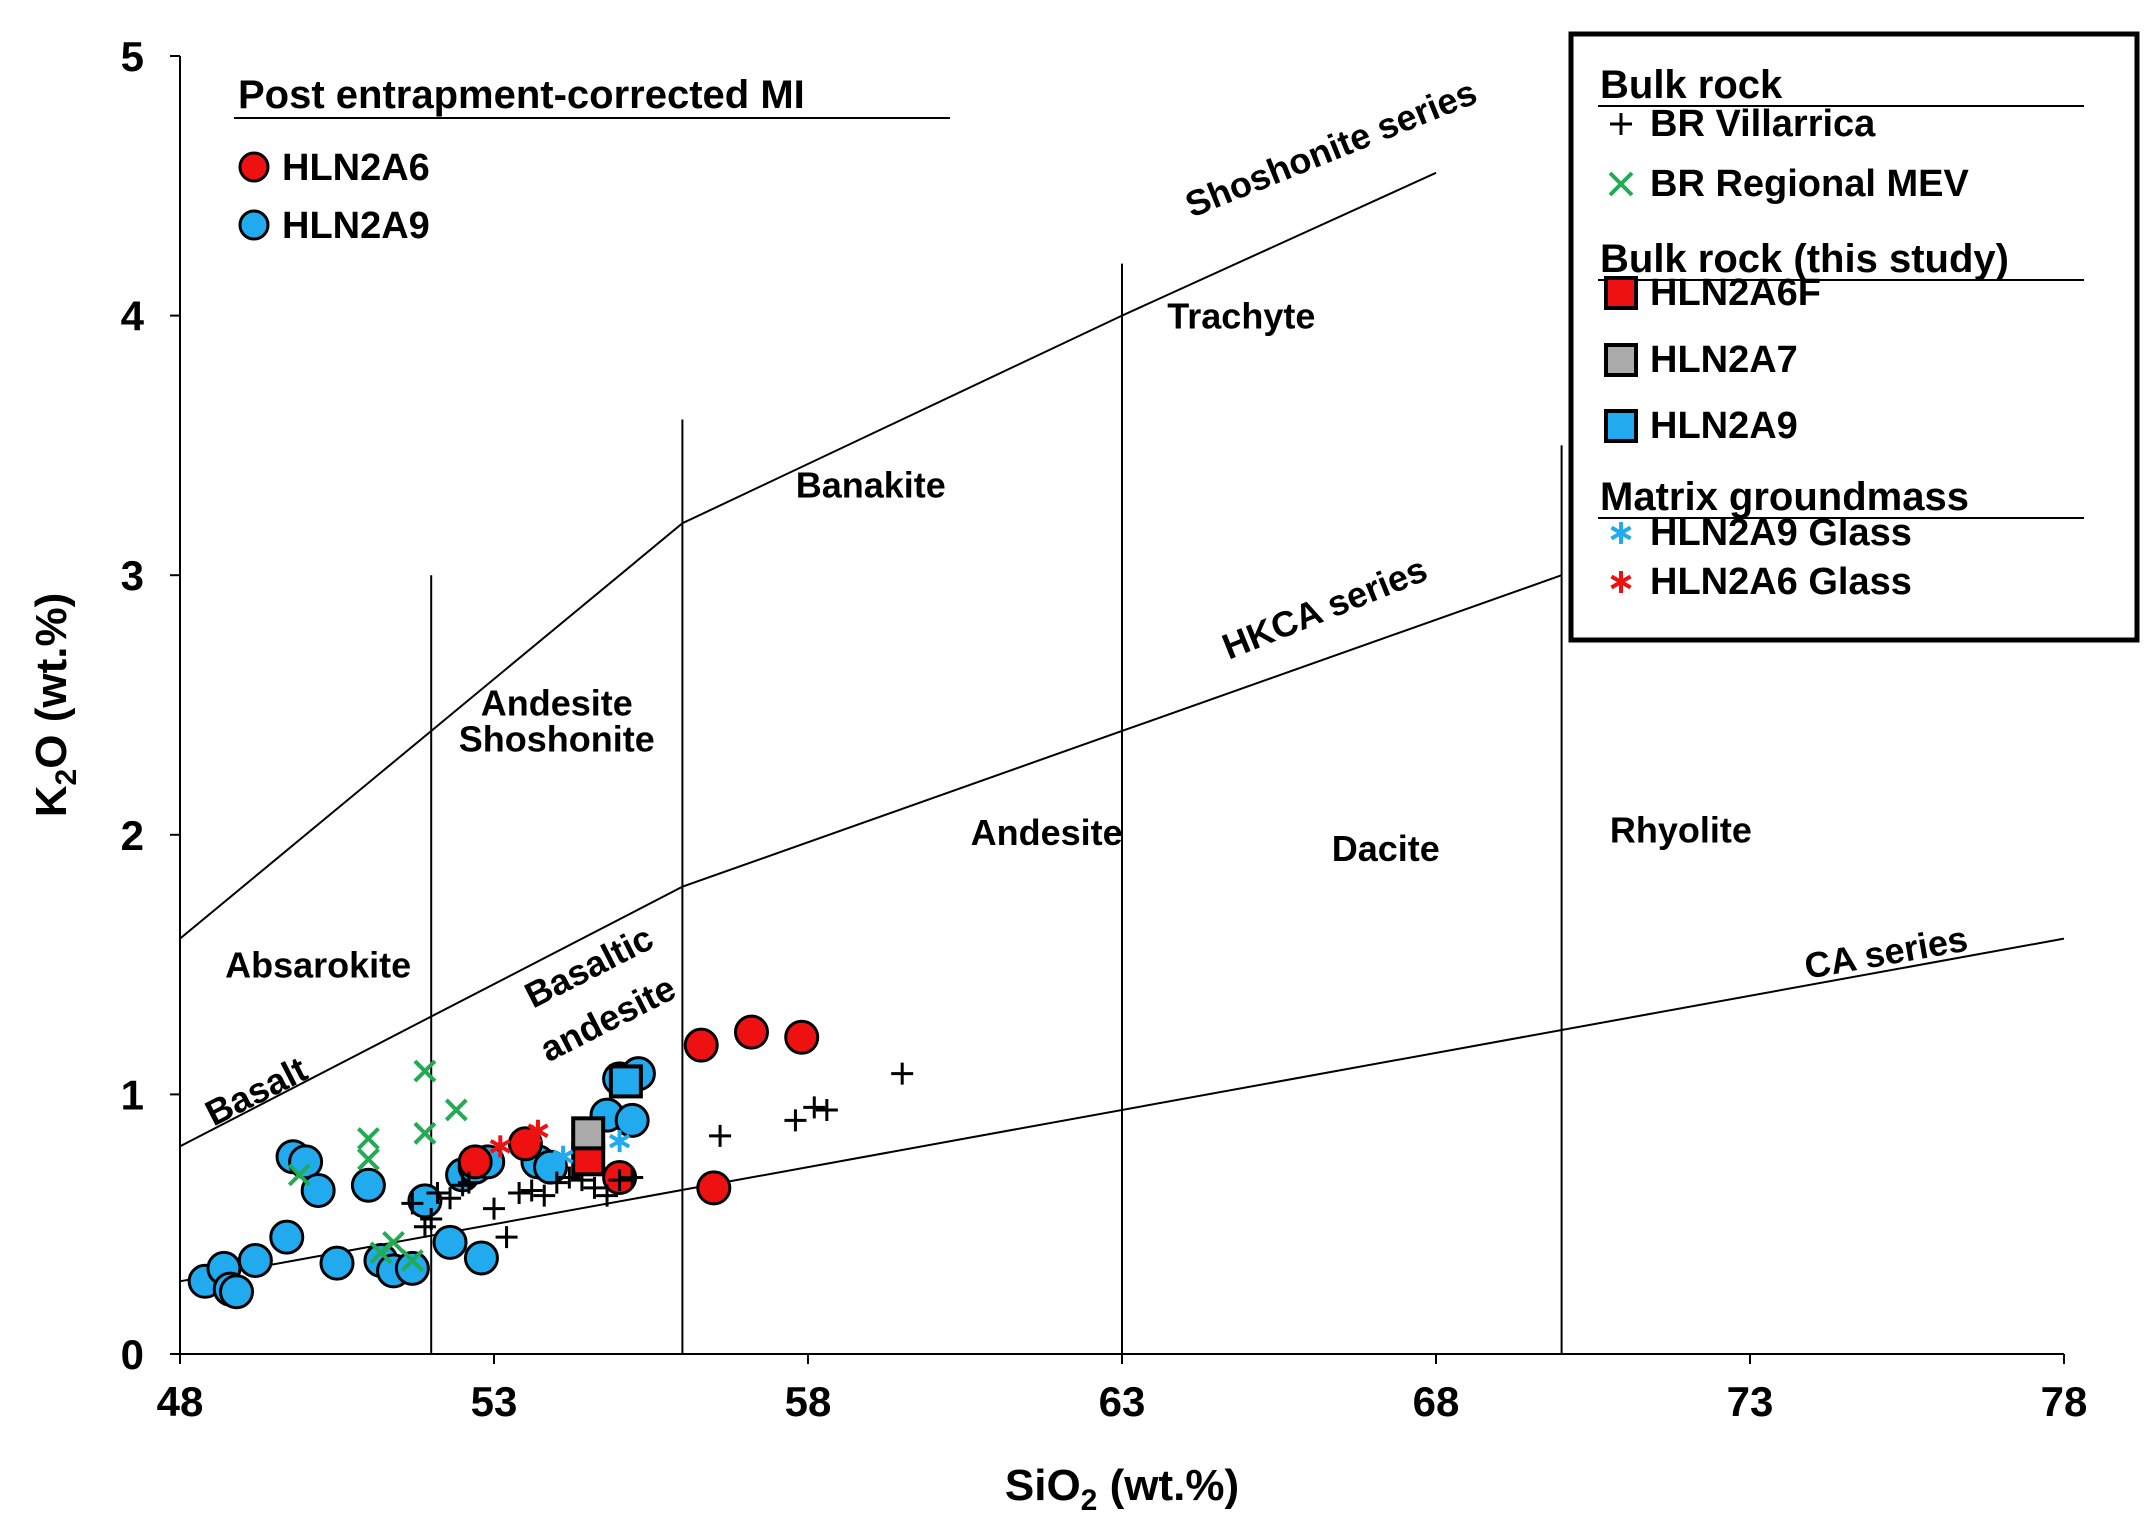 The height and width of the screenshot is (1514, 2154). I want to click on legend-group-title: Bulk rock, so click(1691, 85).